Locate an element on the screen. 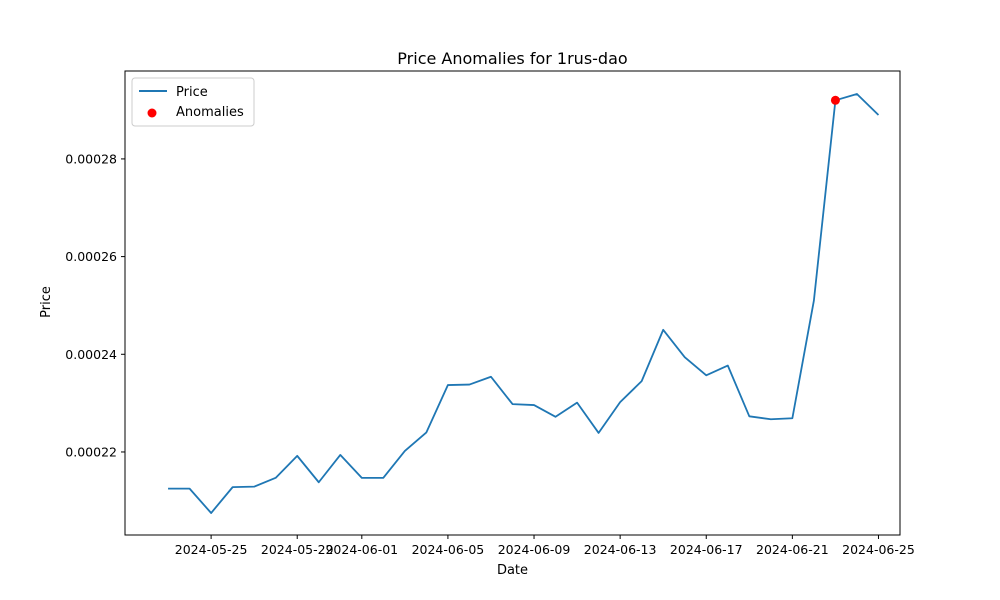 Image resolution: width=1000 pixels, height=600 pixels. x-tick-label: 2024-05-25 is located at coordinates (211, 549).